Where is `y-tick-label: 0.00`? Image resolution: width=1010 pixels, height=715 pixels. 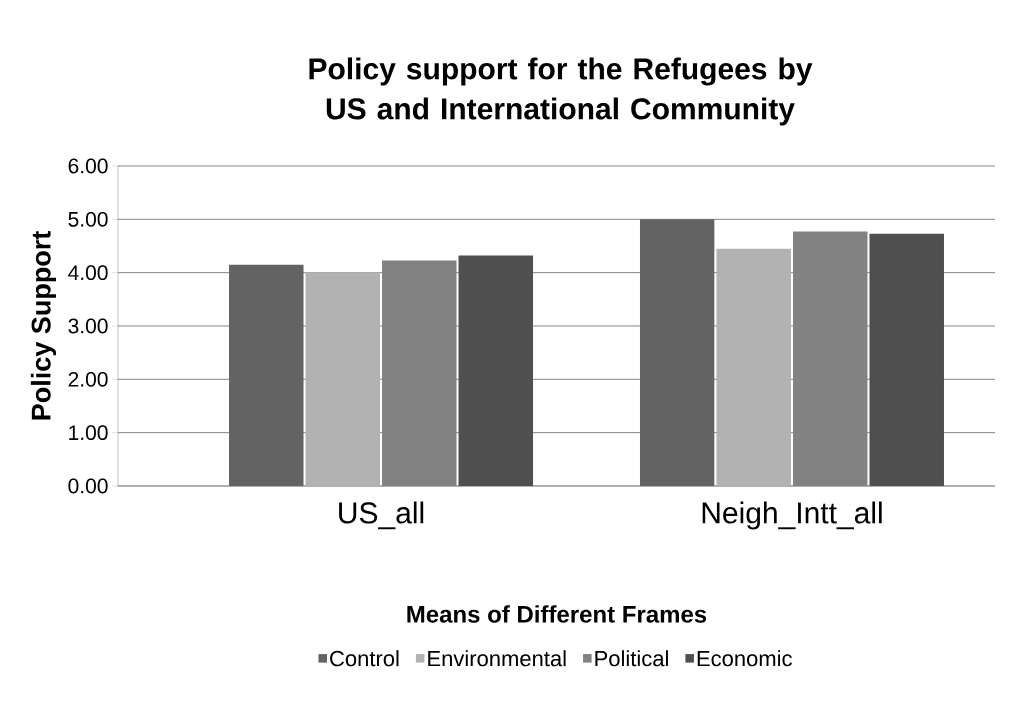
y-tick-label: 0.00 is located at coordinates (88, 486).